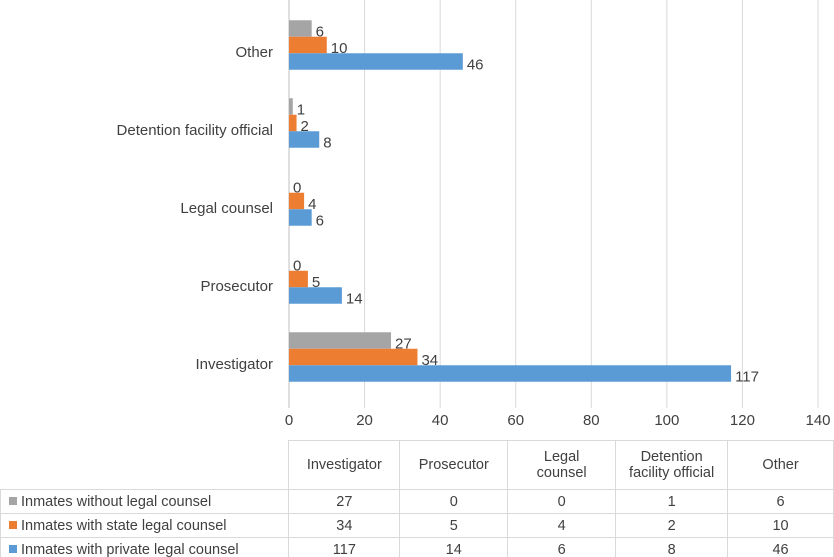 This screenshot has width=834, height=557. I want to click on column-header: Legal counsel, so click(562, 465).